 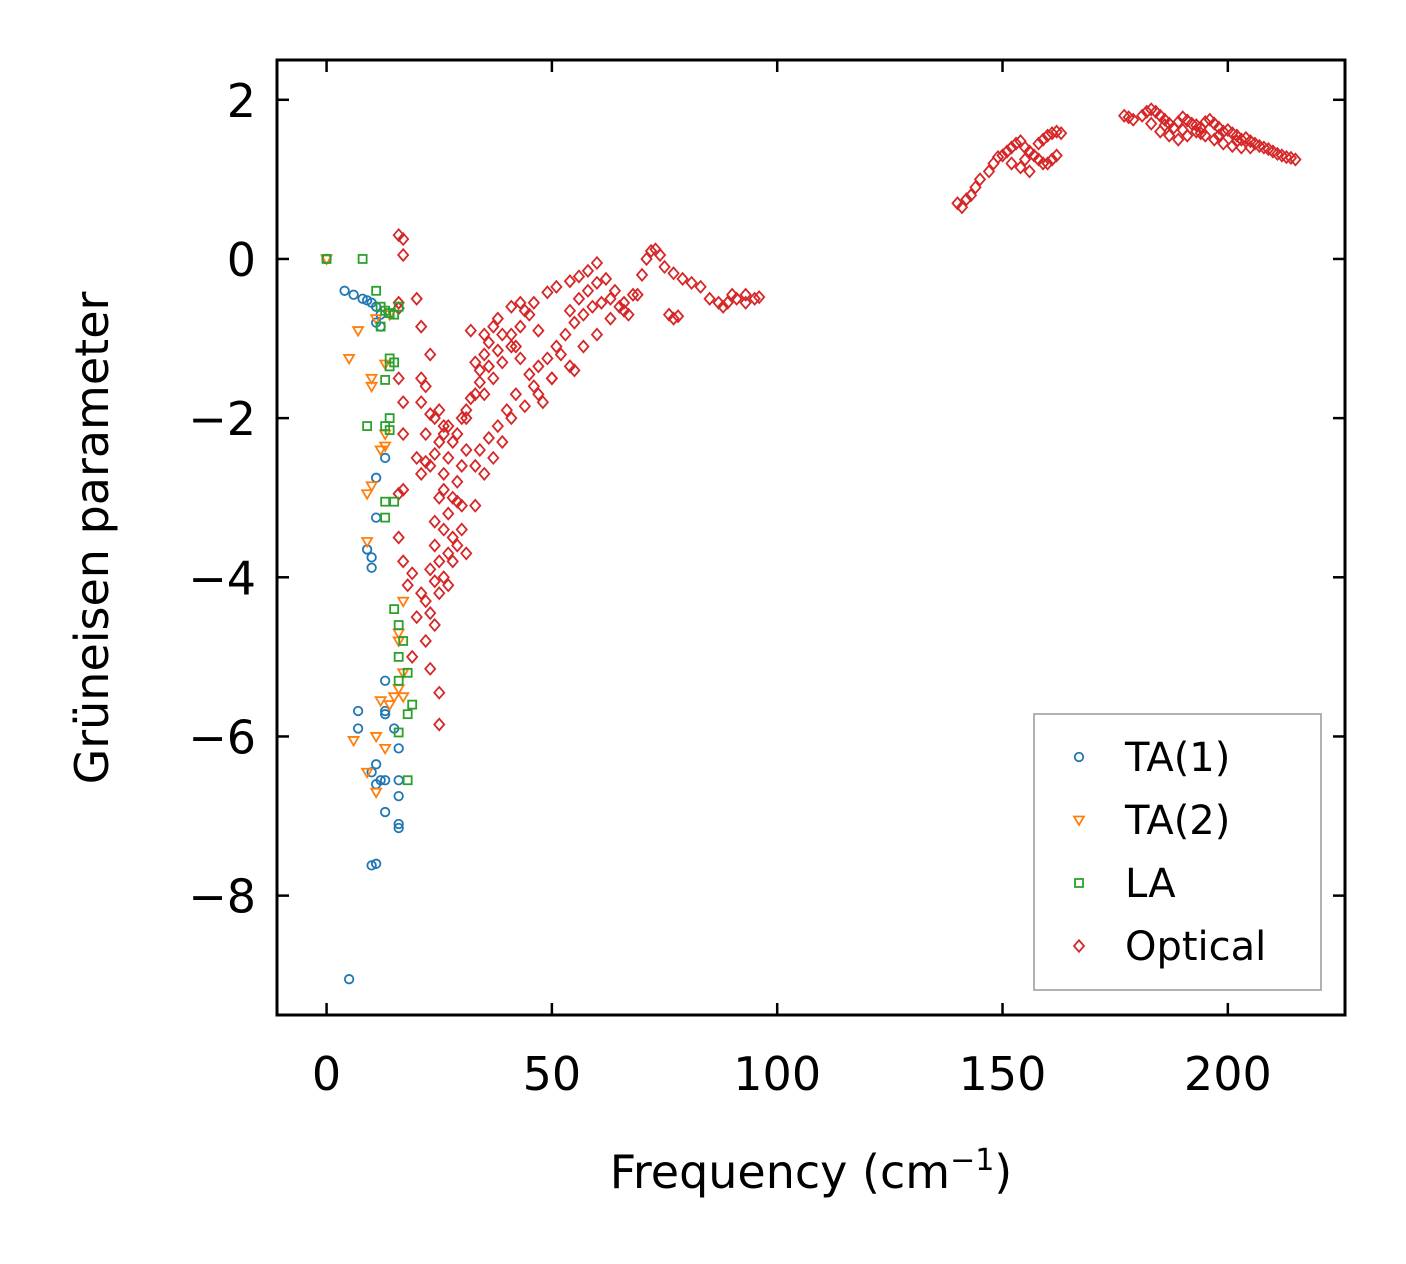 I want to click on y-tick-label: −8, so click(x=222, y=897).